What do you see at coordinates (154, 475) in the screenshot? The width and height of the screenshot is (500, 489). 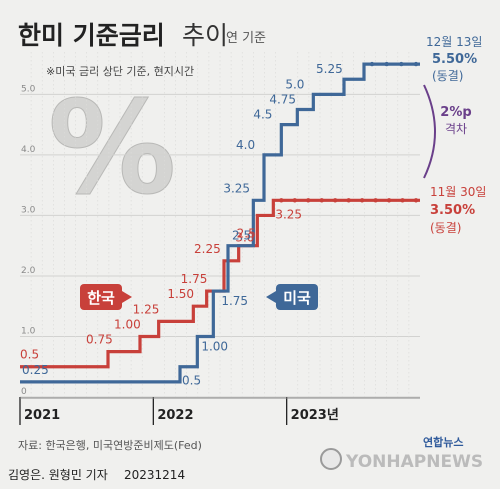 I see `date-text: 20231214` at bounding box center [154, 475].